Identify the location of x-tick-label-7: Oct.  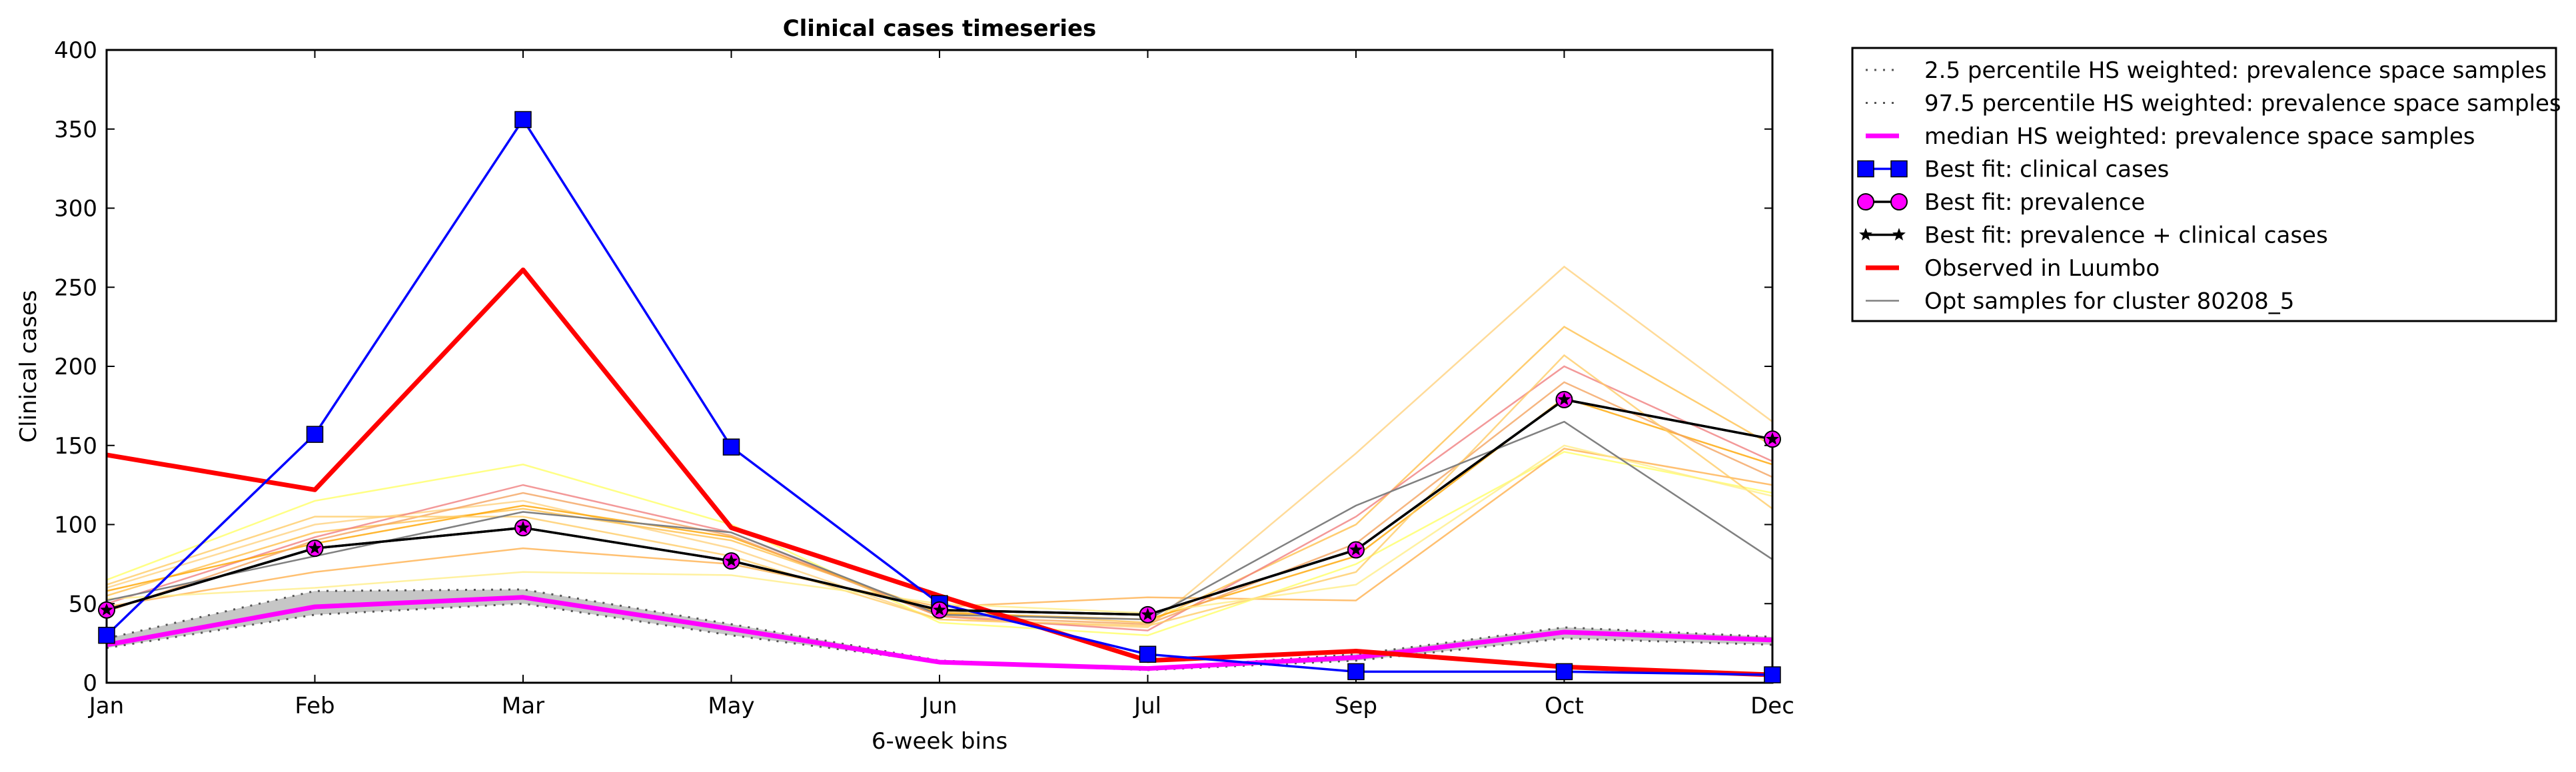
(1565, 706).